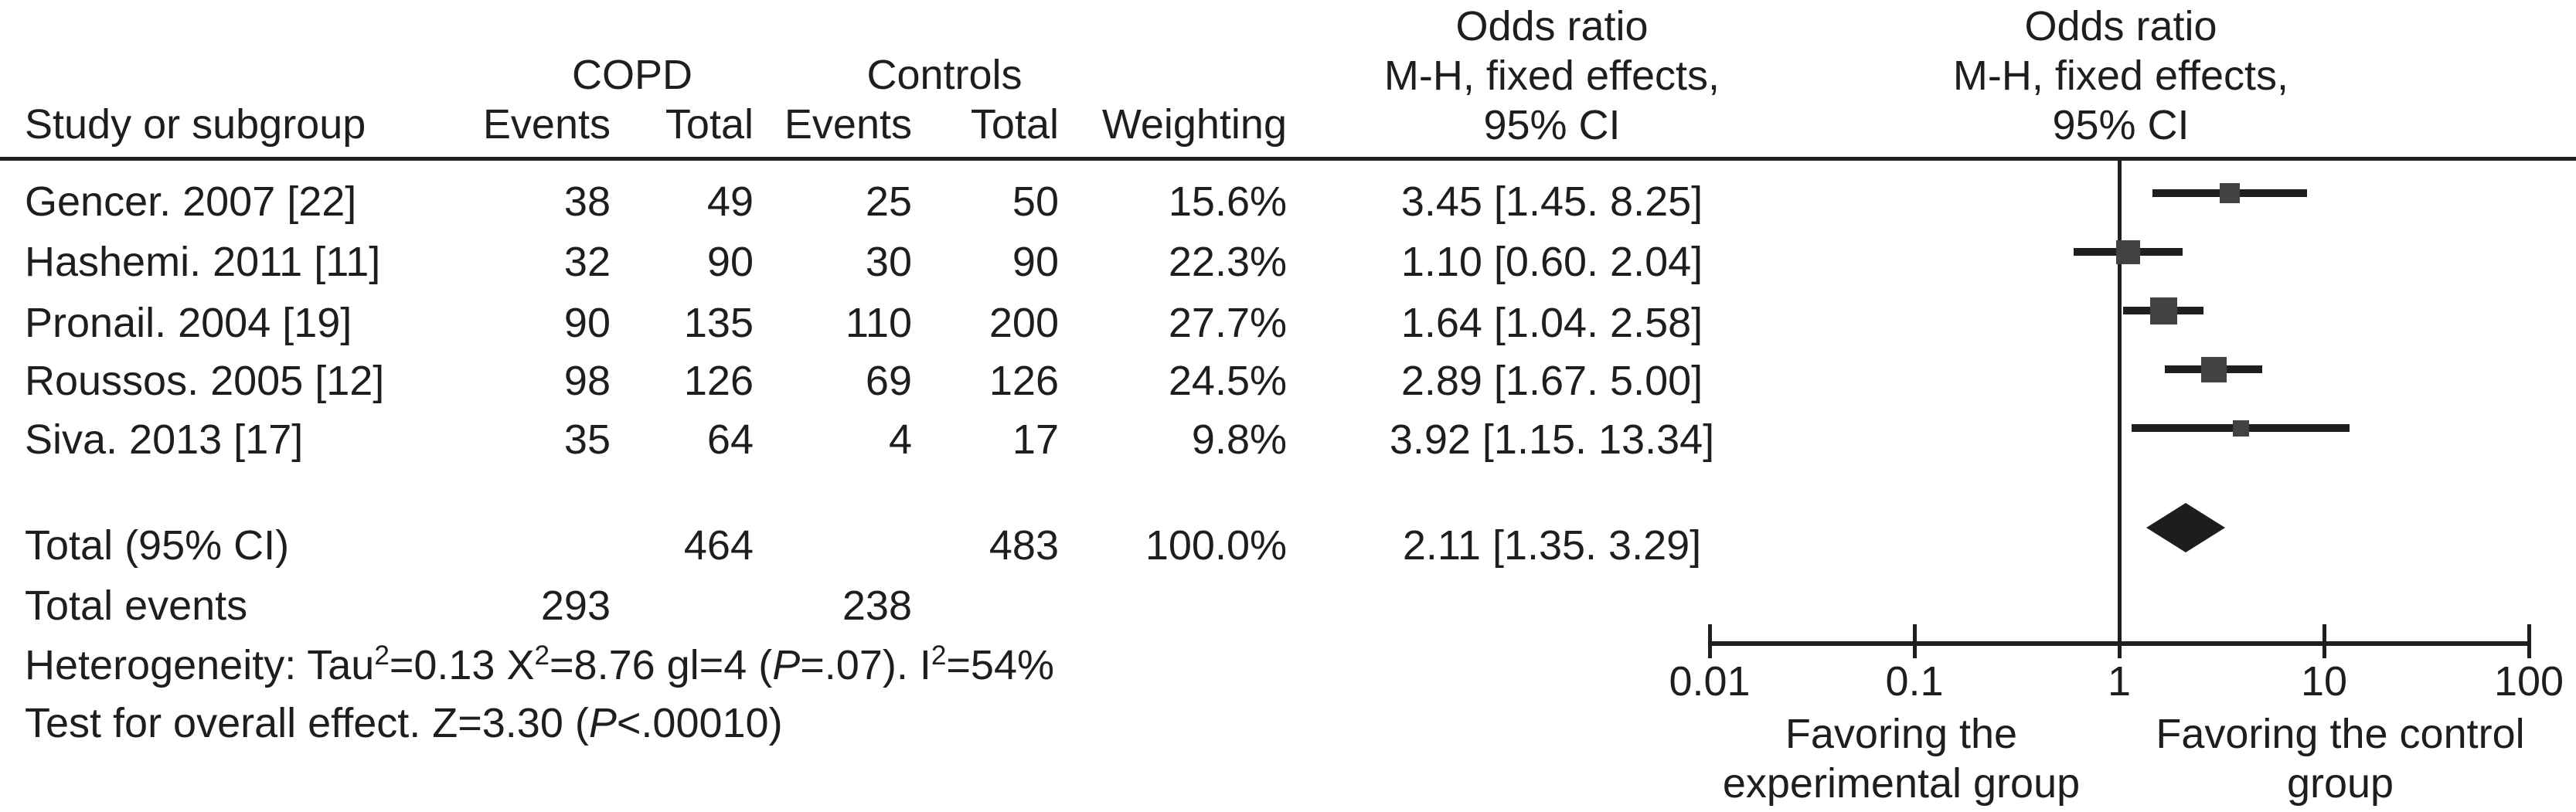  Describe the element at coordinates (889, 381) in the screenshot. I see `control-events-value: 69` at that location.